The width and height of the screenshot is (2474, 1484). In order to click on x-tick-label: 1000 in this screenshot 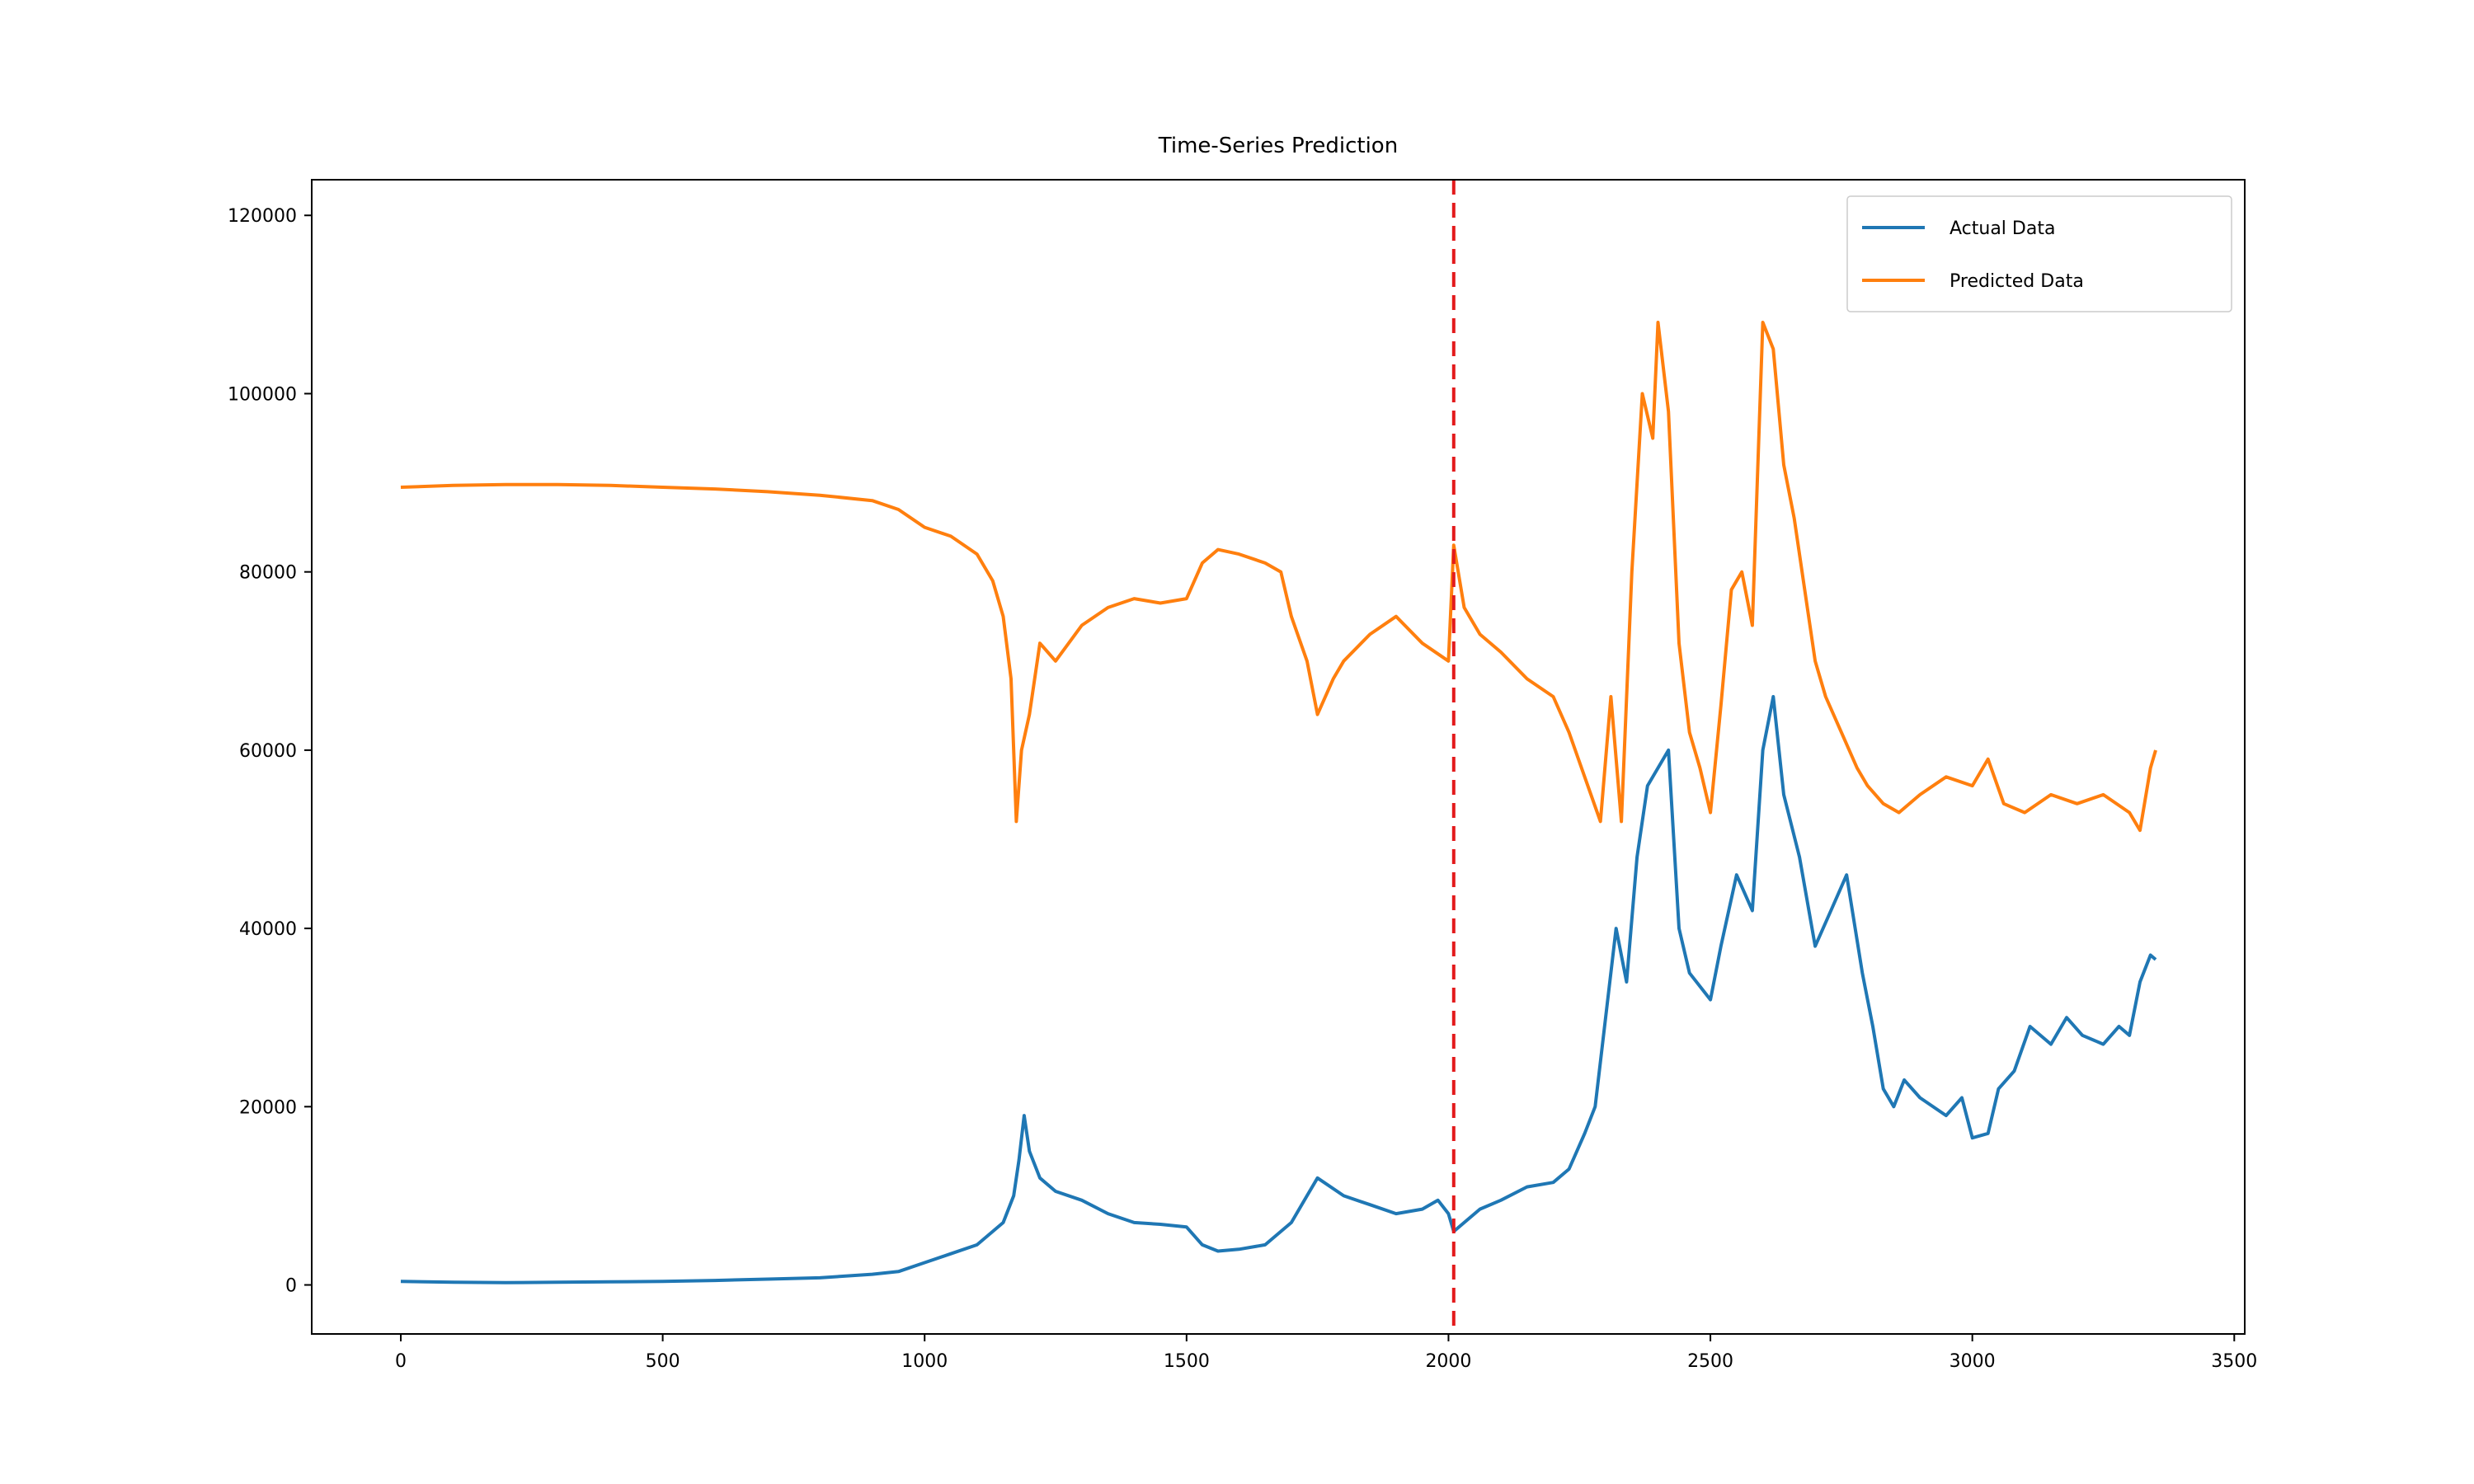, I will do `click(924, 1361)`.